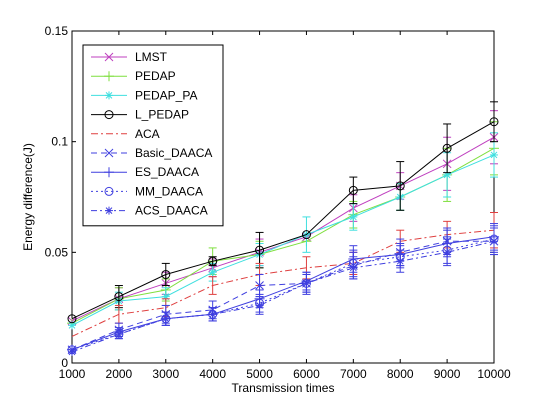 This screenshot has width=545, height=410. I want to click on legend-label: Basic_DAACA, so click(173, 153).